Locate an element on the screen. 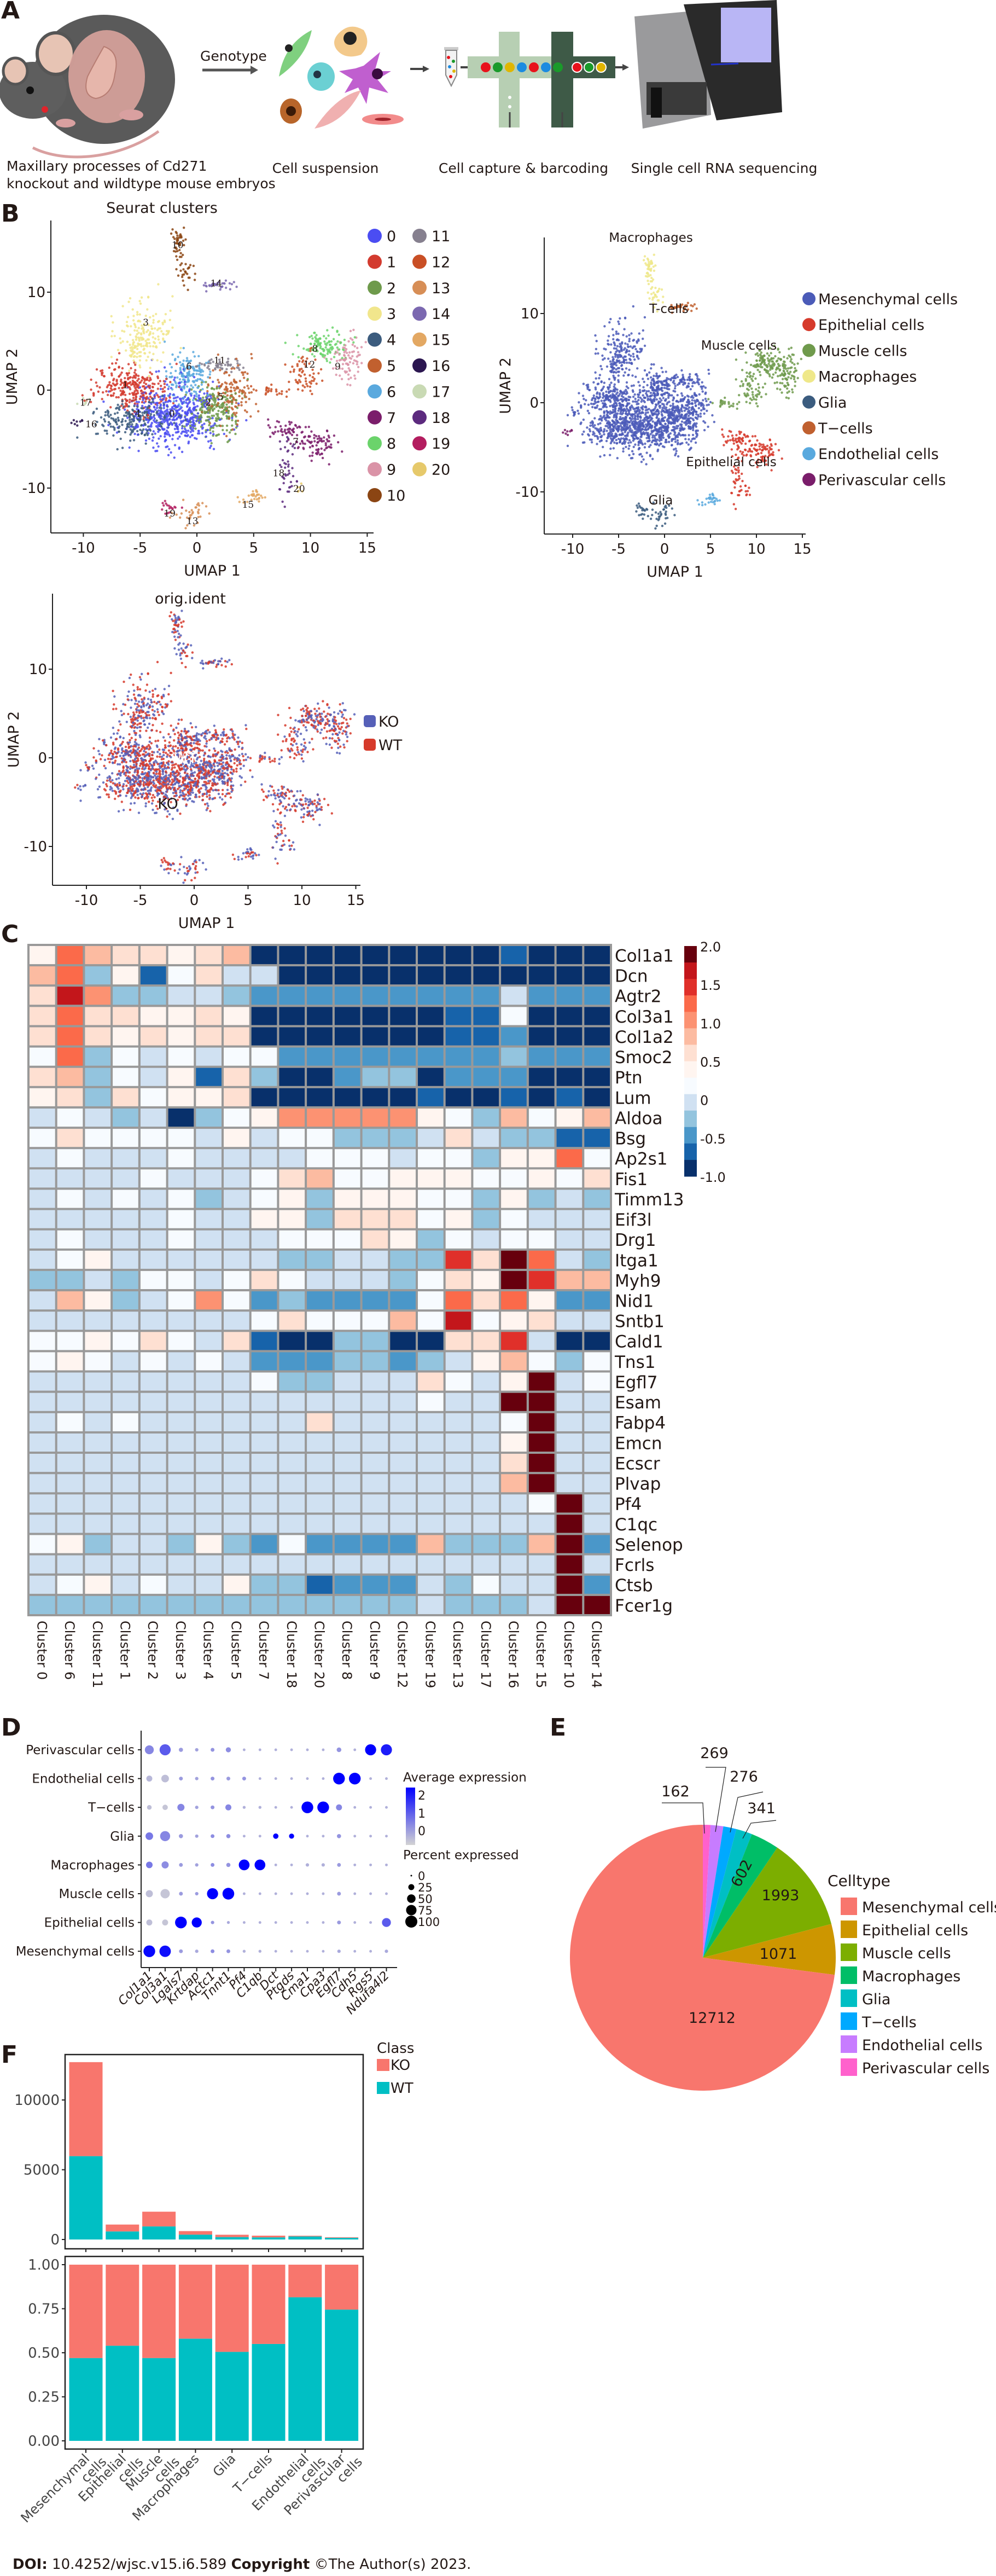 This screenshot has width=996, height=2576. genotype-label: Genotype is located at coordinates (233, 56).